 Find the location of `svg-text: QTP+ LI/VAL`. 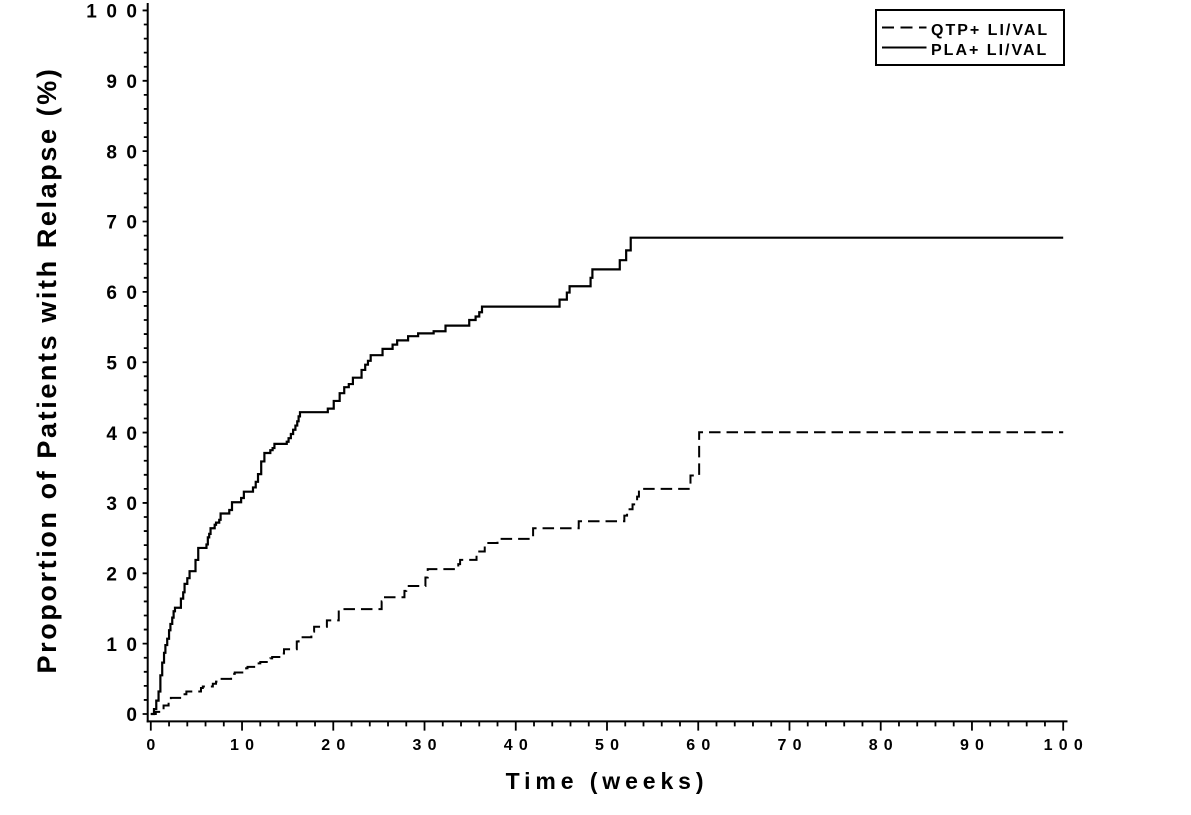

svg-text: QTP+ LI/VAL is located at coordinates (990, 30).